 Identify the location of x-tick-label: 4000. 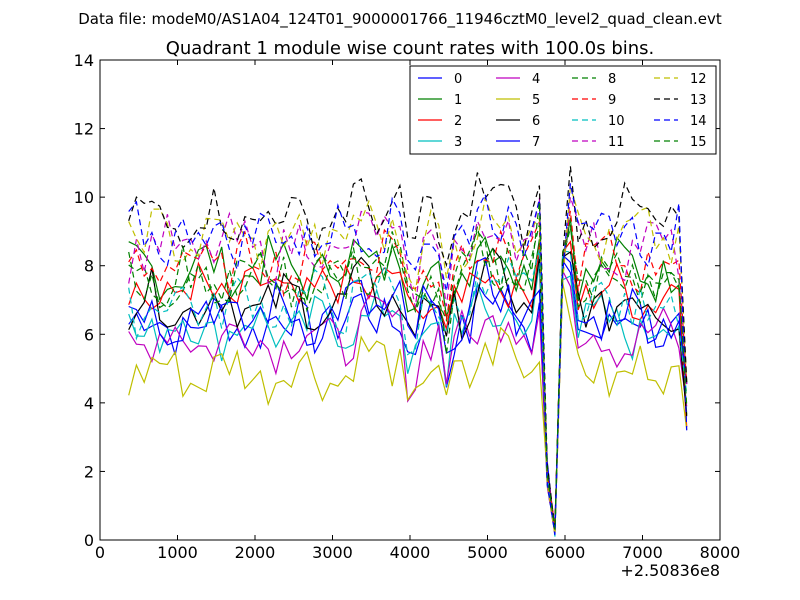
(410, 552).